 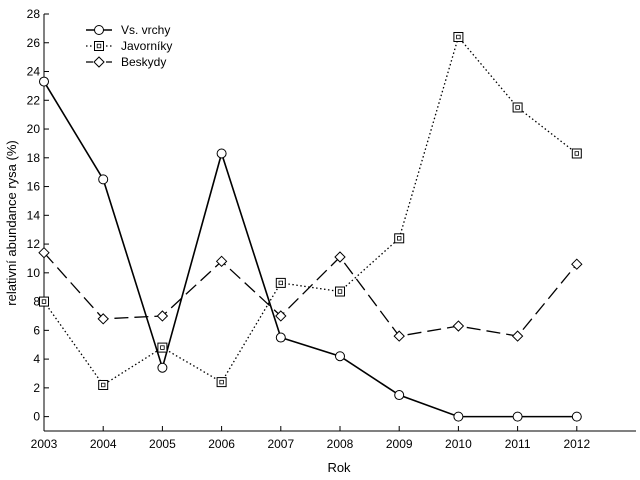 I want to click on x-tick-label: 2009, so click(x=399, y=444).